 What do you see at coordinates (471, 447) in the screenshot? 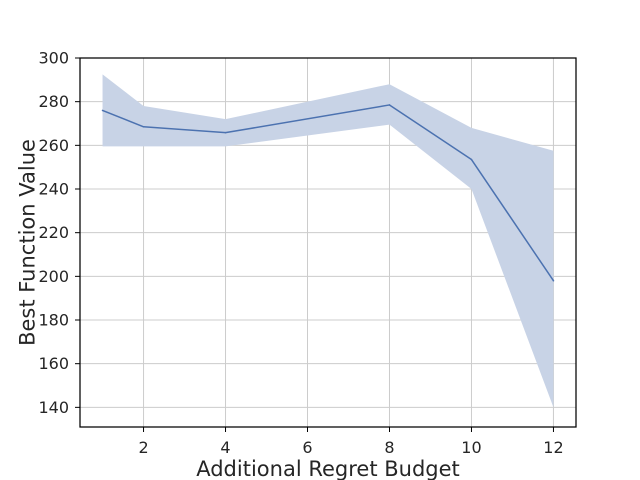
I see `x-tick-label: 10` at bounding box center [471, 447].